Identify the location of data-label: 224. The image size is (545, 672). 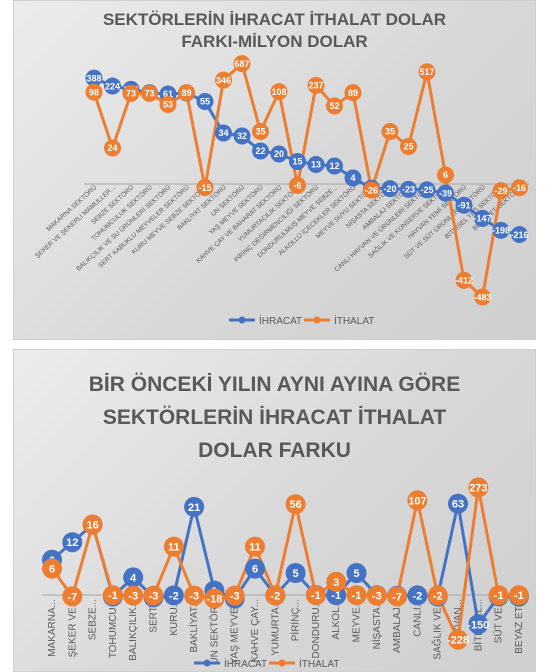
(112, 86).